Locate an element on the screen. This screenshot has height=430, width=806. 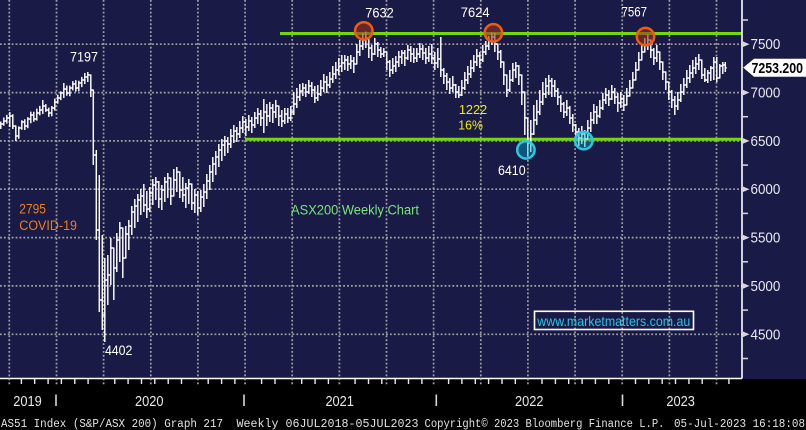
svg-text: 4500 is located at coordinates (766, 335).